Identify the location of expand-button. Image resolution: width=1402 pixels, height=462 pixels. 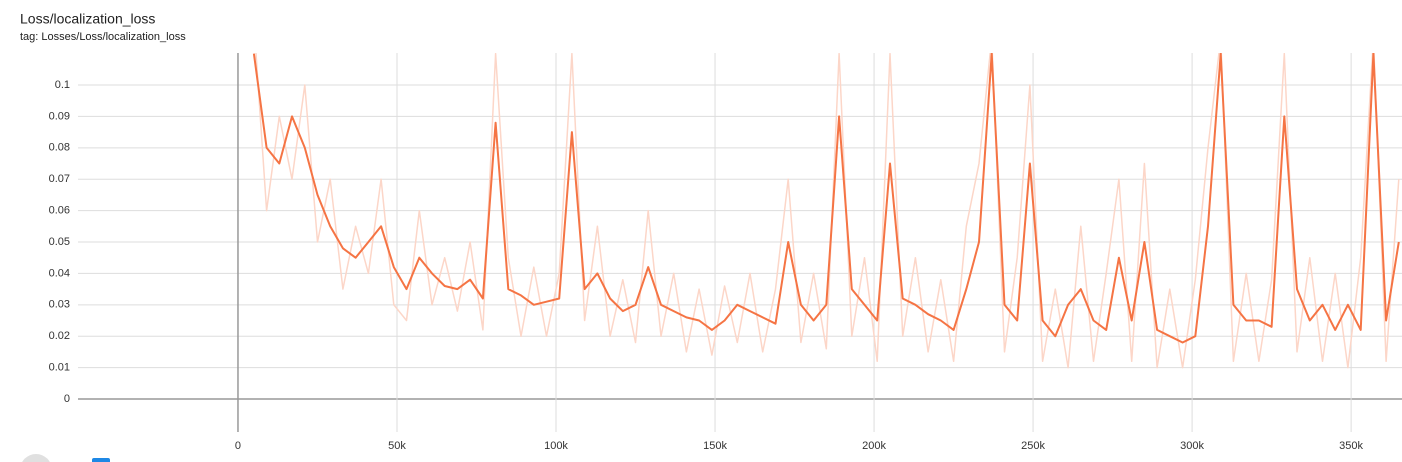
(36, 458).